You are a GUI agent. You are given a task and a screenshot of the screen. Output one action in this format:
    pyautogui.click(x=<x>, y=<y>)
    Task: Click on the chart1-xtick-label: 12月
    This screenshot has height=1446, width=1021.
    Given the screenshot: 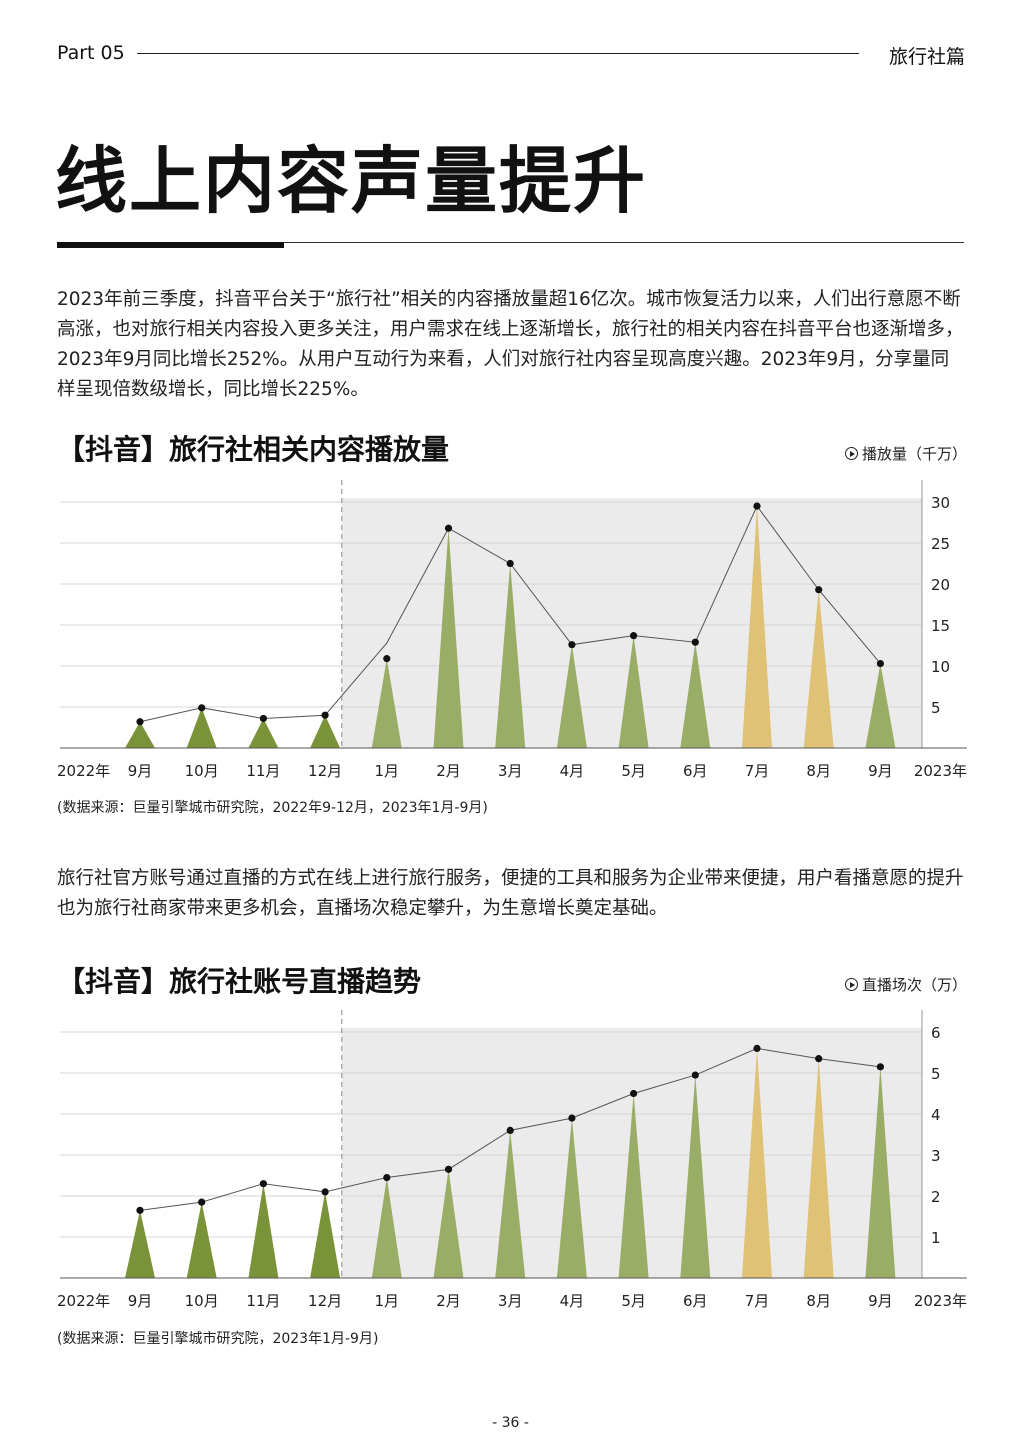 What is the action you would take?
    pyautogui.click(x=325, y=771)
    